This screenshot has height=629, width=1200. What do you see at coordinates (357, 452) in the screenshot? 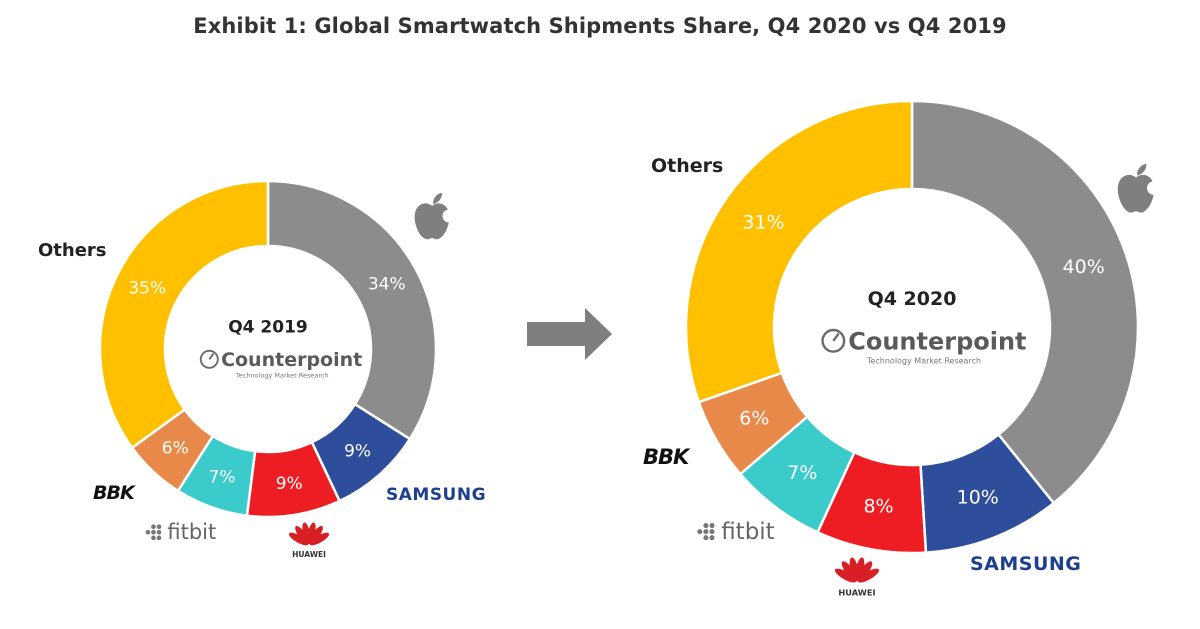
I see `slice-label-samsung: 9%` at bounding box center [357, 452].